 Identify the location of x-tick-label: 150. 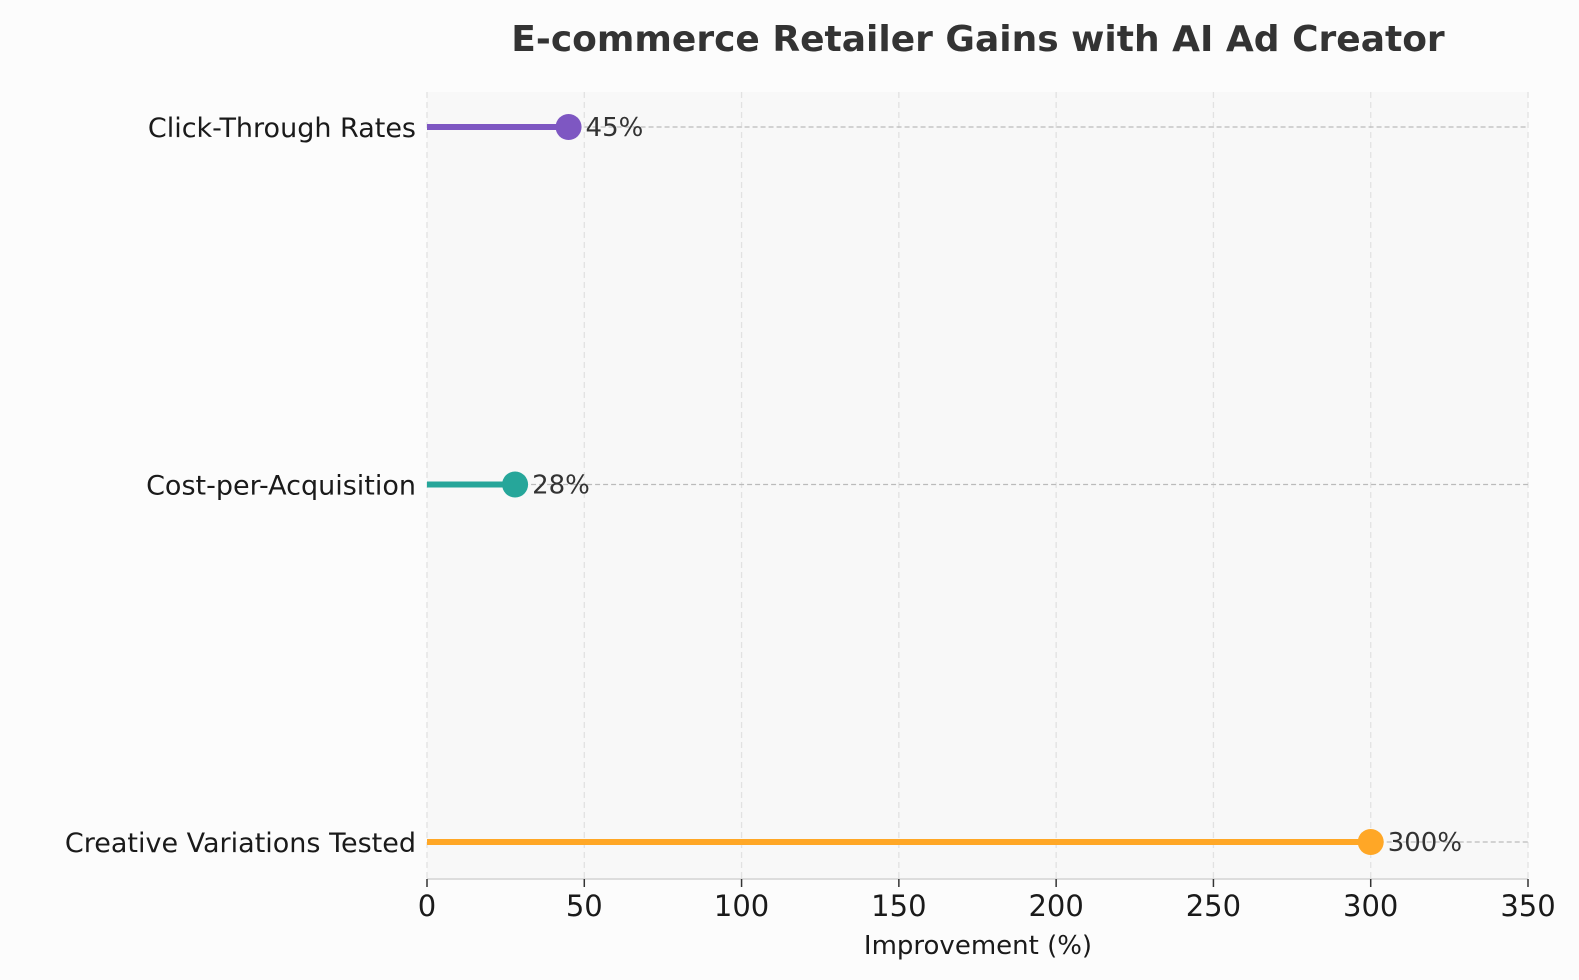
(898, 906).